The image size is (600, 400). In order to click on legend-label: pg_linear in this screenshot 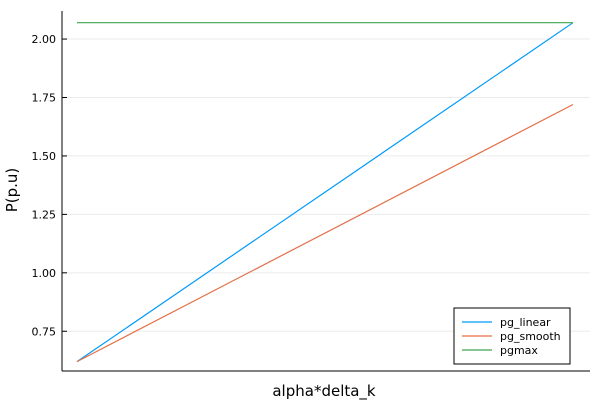, I will do `click(525, 322)`.